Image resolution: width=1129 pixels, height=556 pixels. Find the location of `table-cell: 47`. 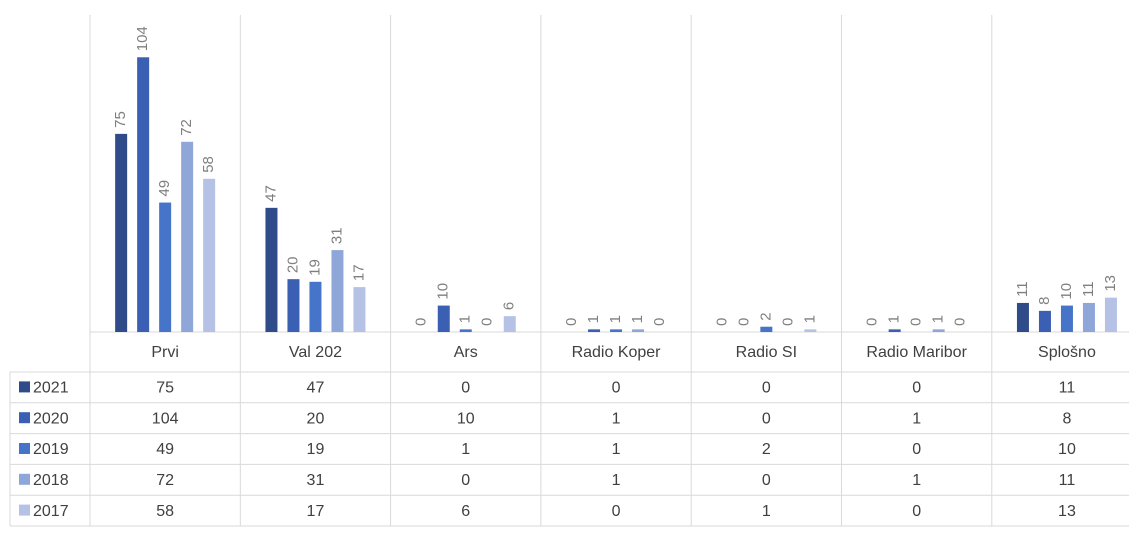

table-cell: 47 is located at coordinates (316, 388).